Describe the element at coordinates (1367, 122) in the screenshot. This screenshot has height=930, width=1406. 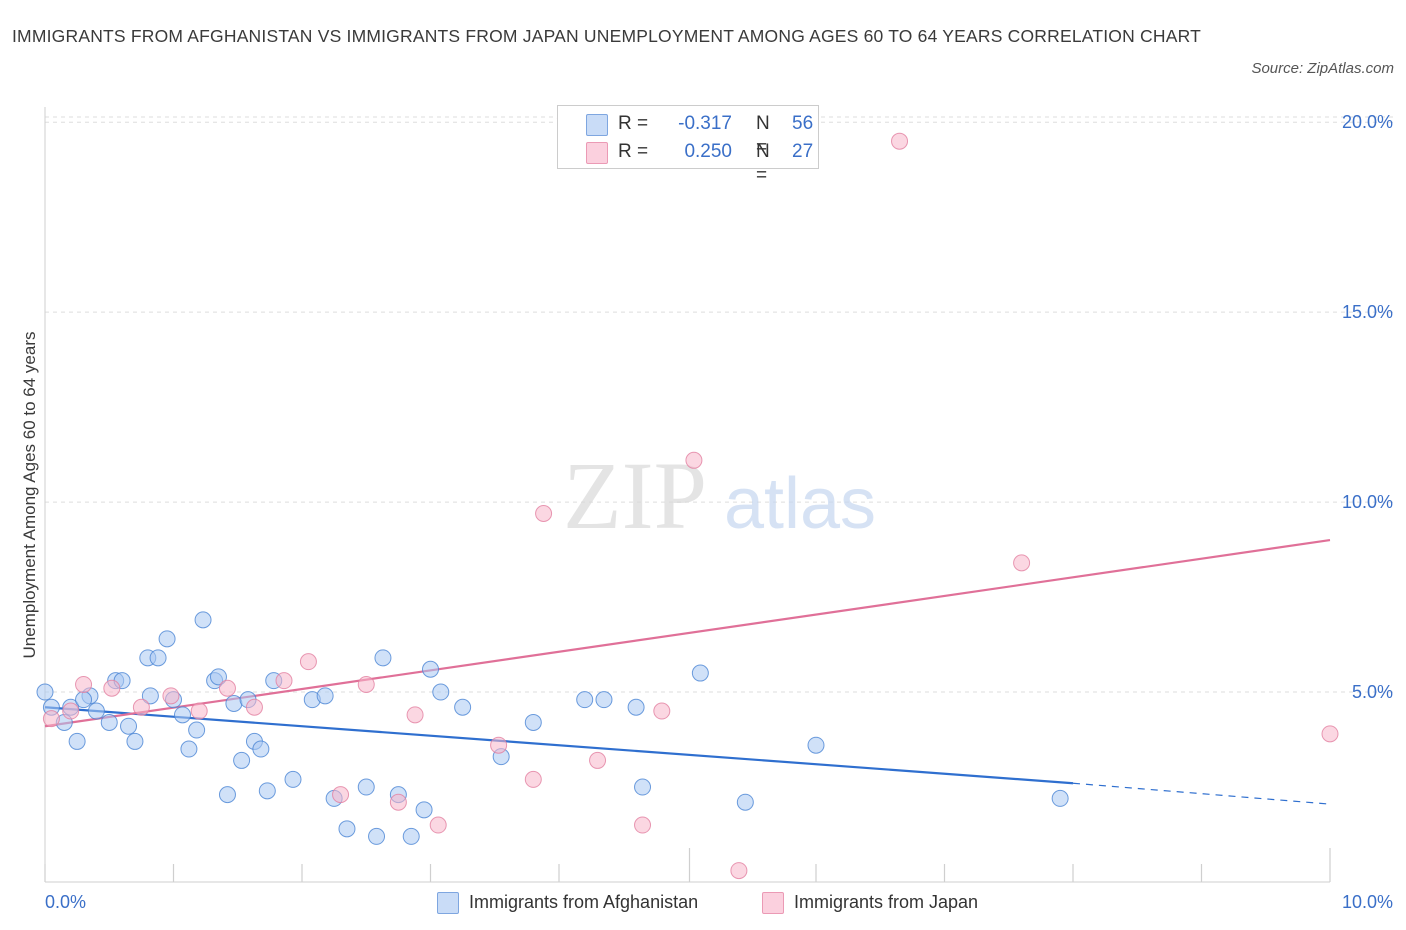
I see `y-tick-label: 20.0%` at that location.